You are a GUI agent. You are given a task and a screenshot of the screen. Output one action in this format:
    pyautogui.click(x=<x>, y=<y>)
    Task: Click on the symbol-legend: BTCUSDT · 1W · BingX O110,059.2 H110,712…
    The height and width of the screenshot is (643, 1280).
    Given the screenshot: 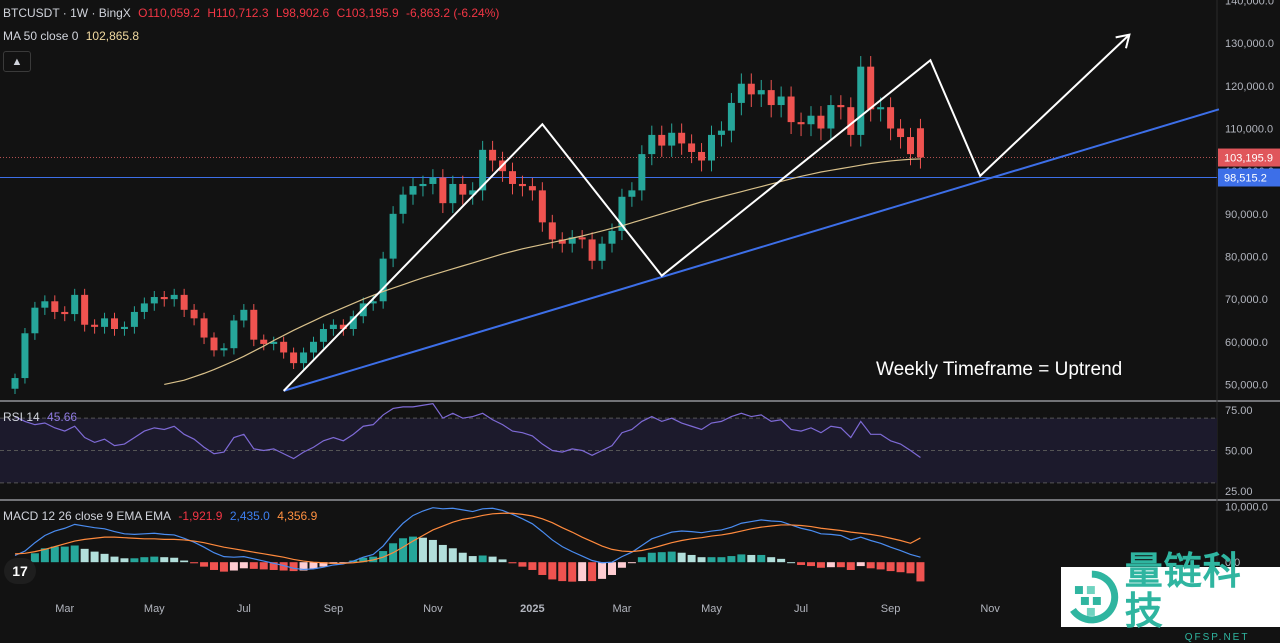 What is the action you would take?
    pyautogui.click(x=253, y=13)
    